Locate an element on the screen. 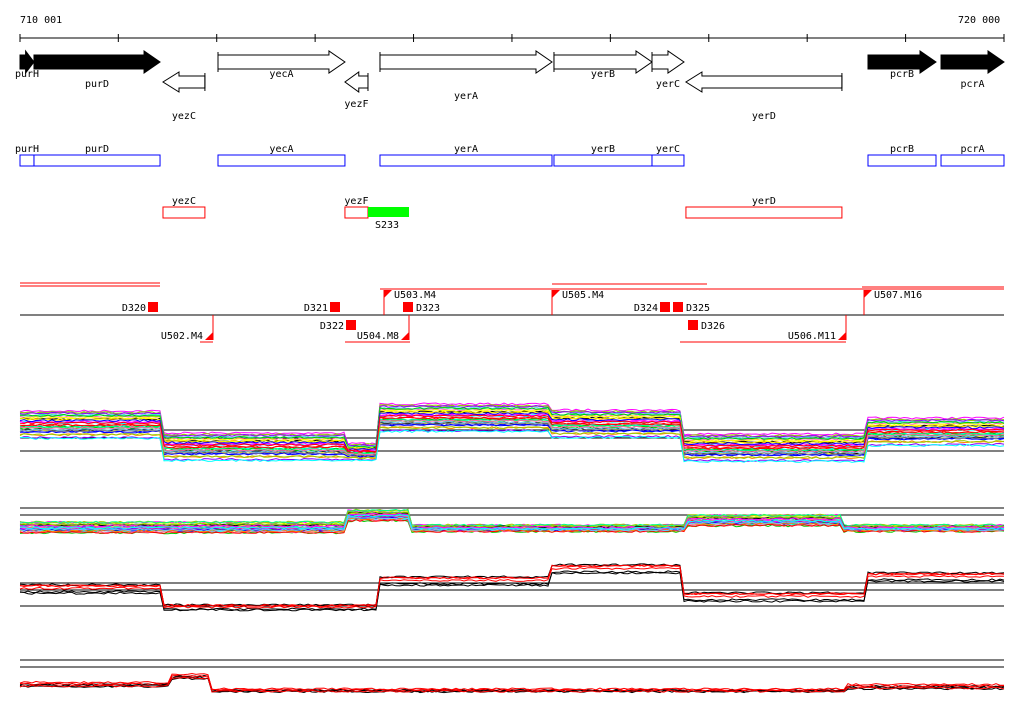 This screenshot has width=1024, height=714. gene-label: purD is located at coordinates (97, 84).